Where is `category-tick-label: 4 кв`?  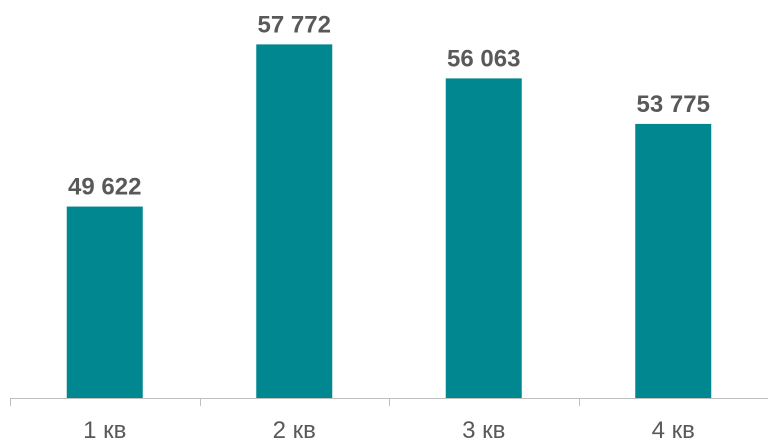 category-tick-label: 4 кв is located at coordinates (673, 428).